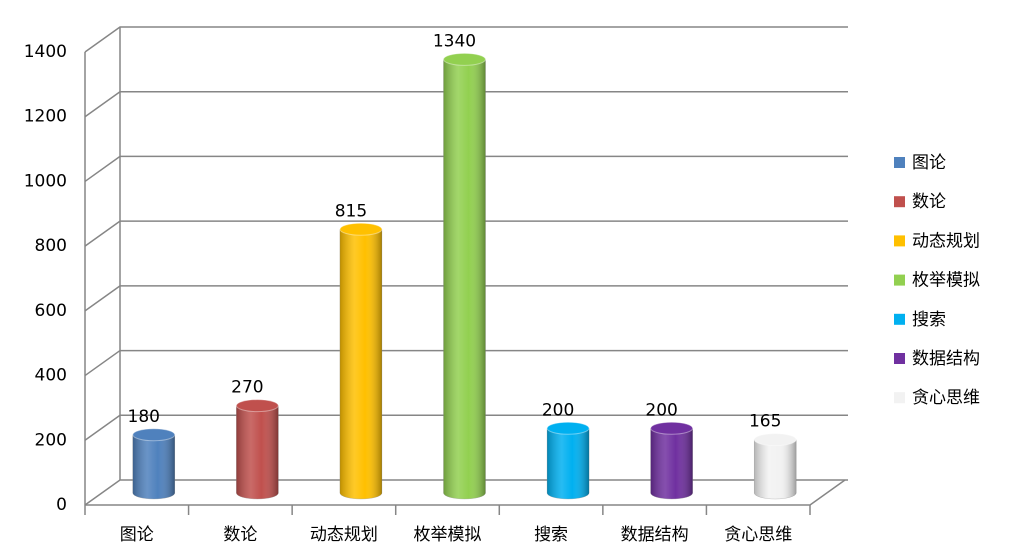 The image size is (1013, 553). What do you see at coordinates (51, 440) in the screenshot?
I see `y-tick-label: 200` at bounding box center [51, 440].